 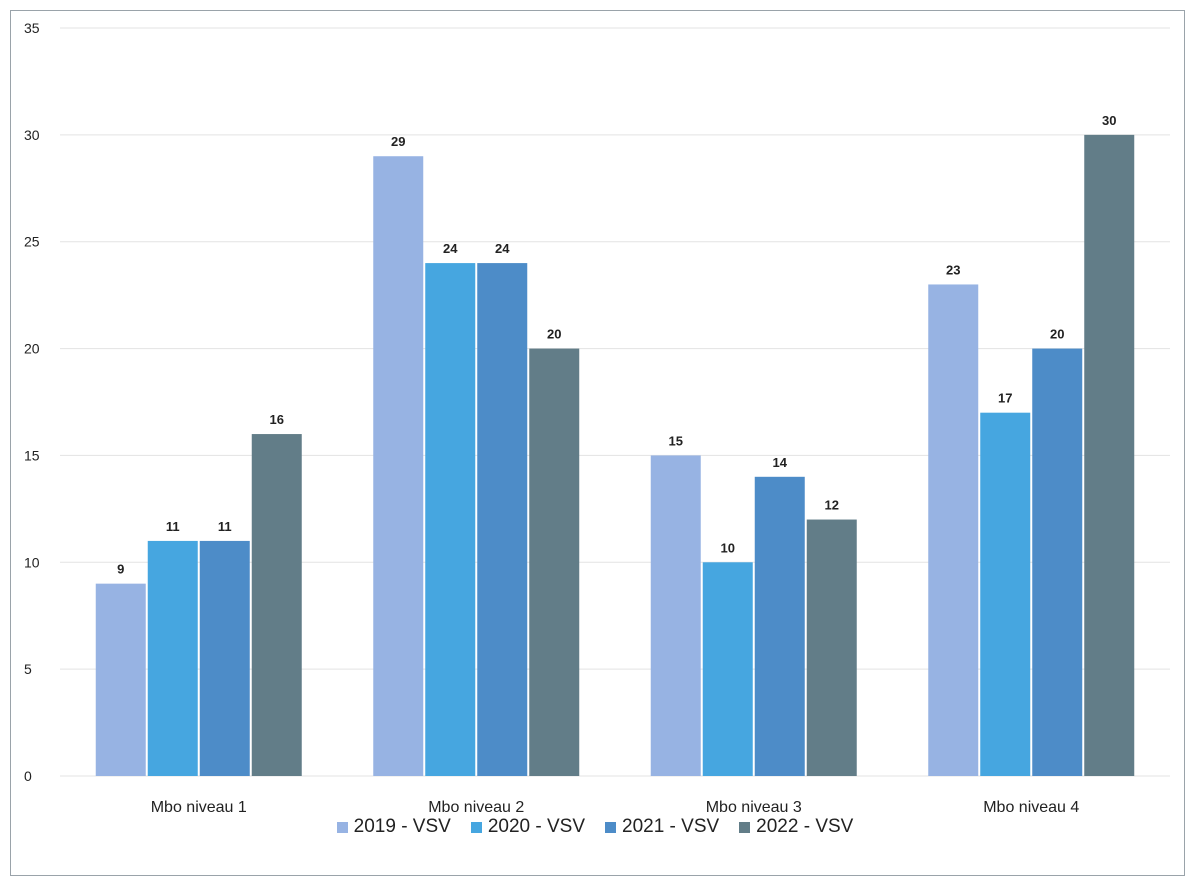 I want to click on data-label: 23, so click(x=953, y=269).